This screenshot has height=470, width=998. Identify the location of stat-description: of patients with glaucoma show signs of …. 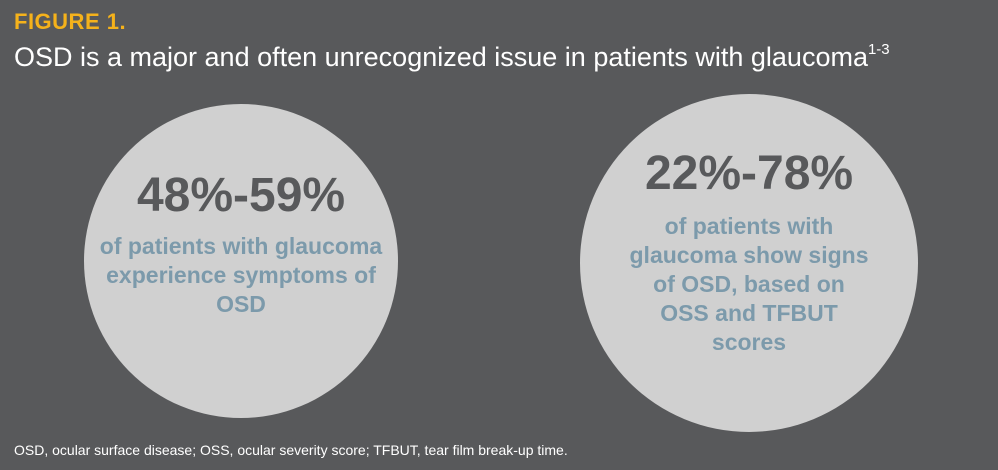
(749, 284).